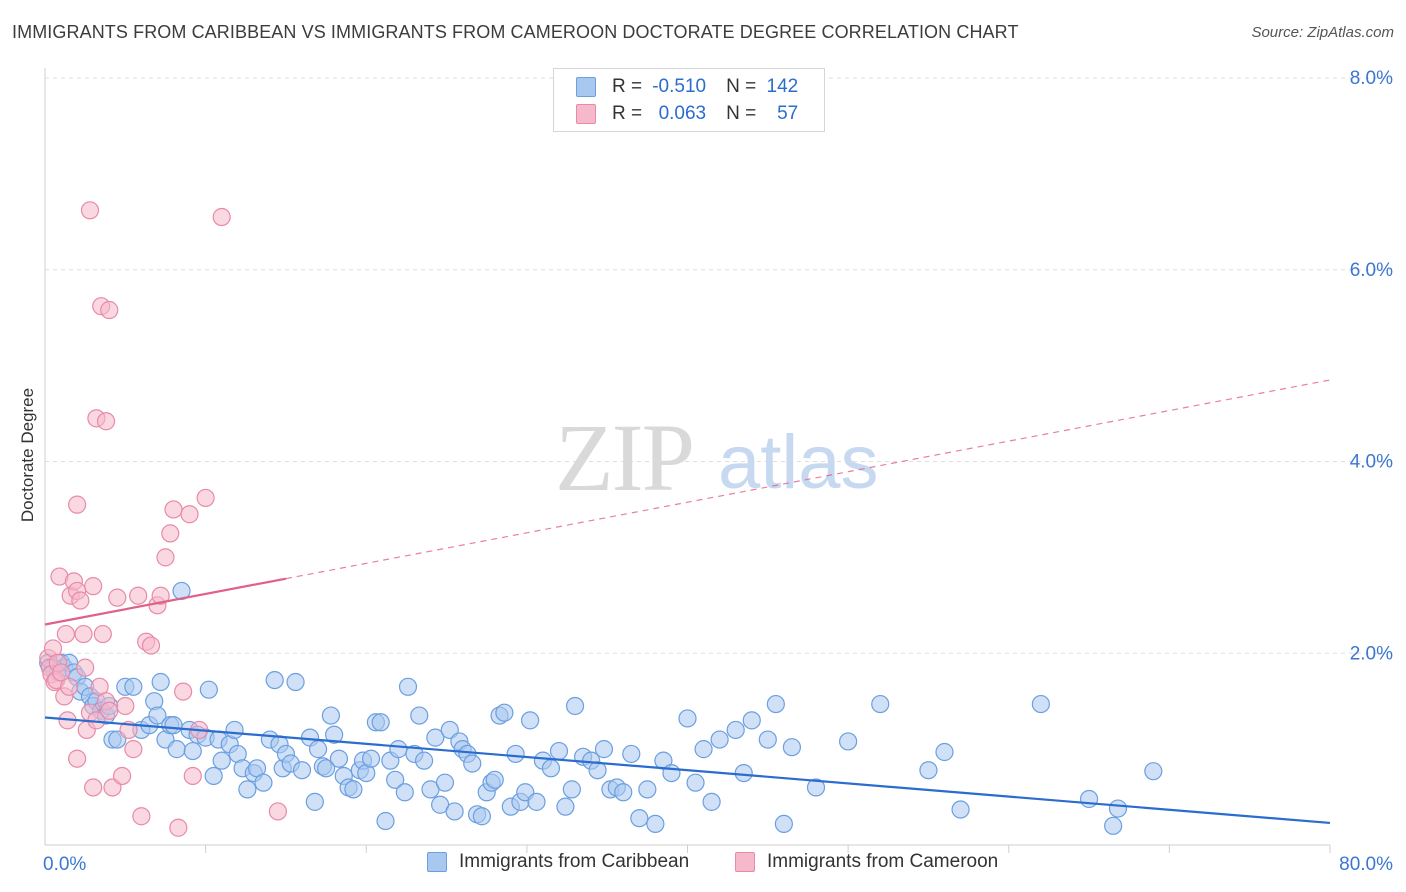  I want to click on x-tick-label: 80.0%, so click(1366, 864).